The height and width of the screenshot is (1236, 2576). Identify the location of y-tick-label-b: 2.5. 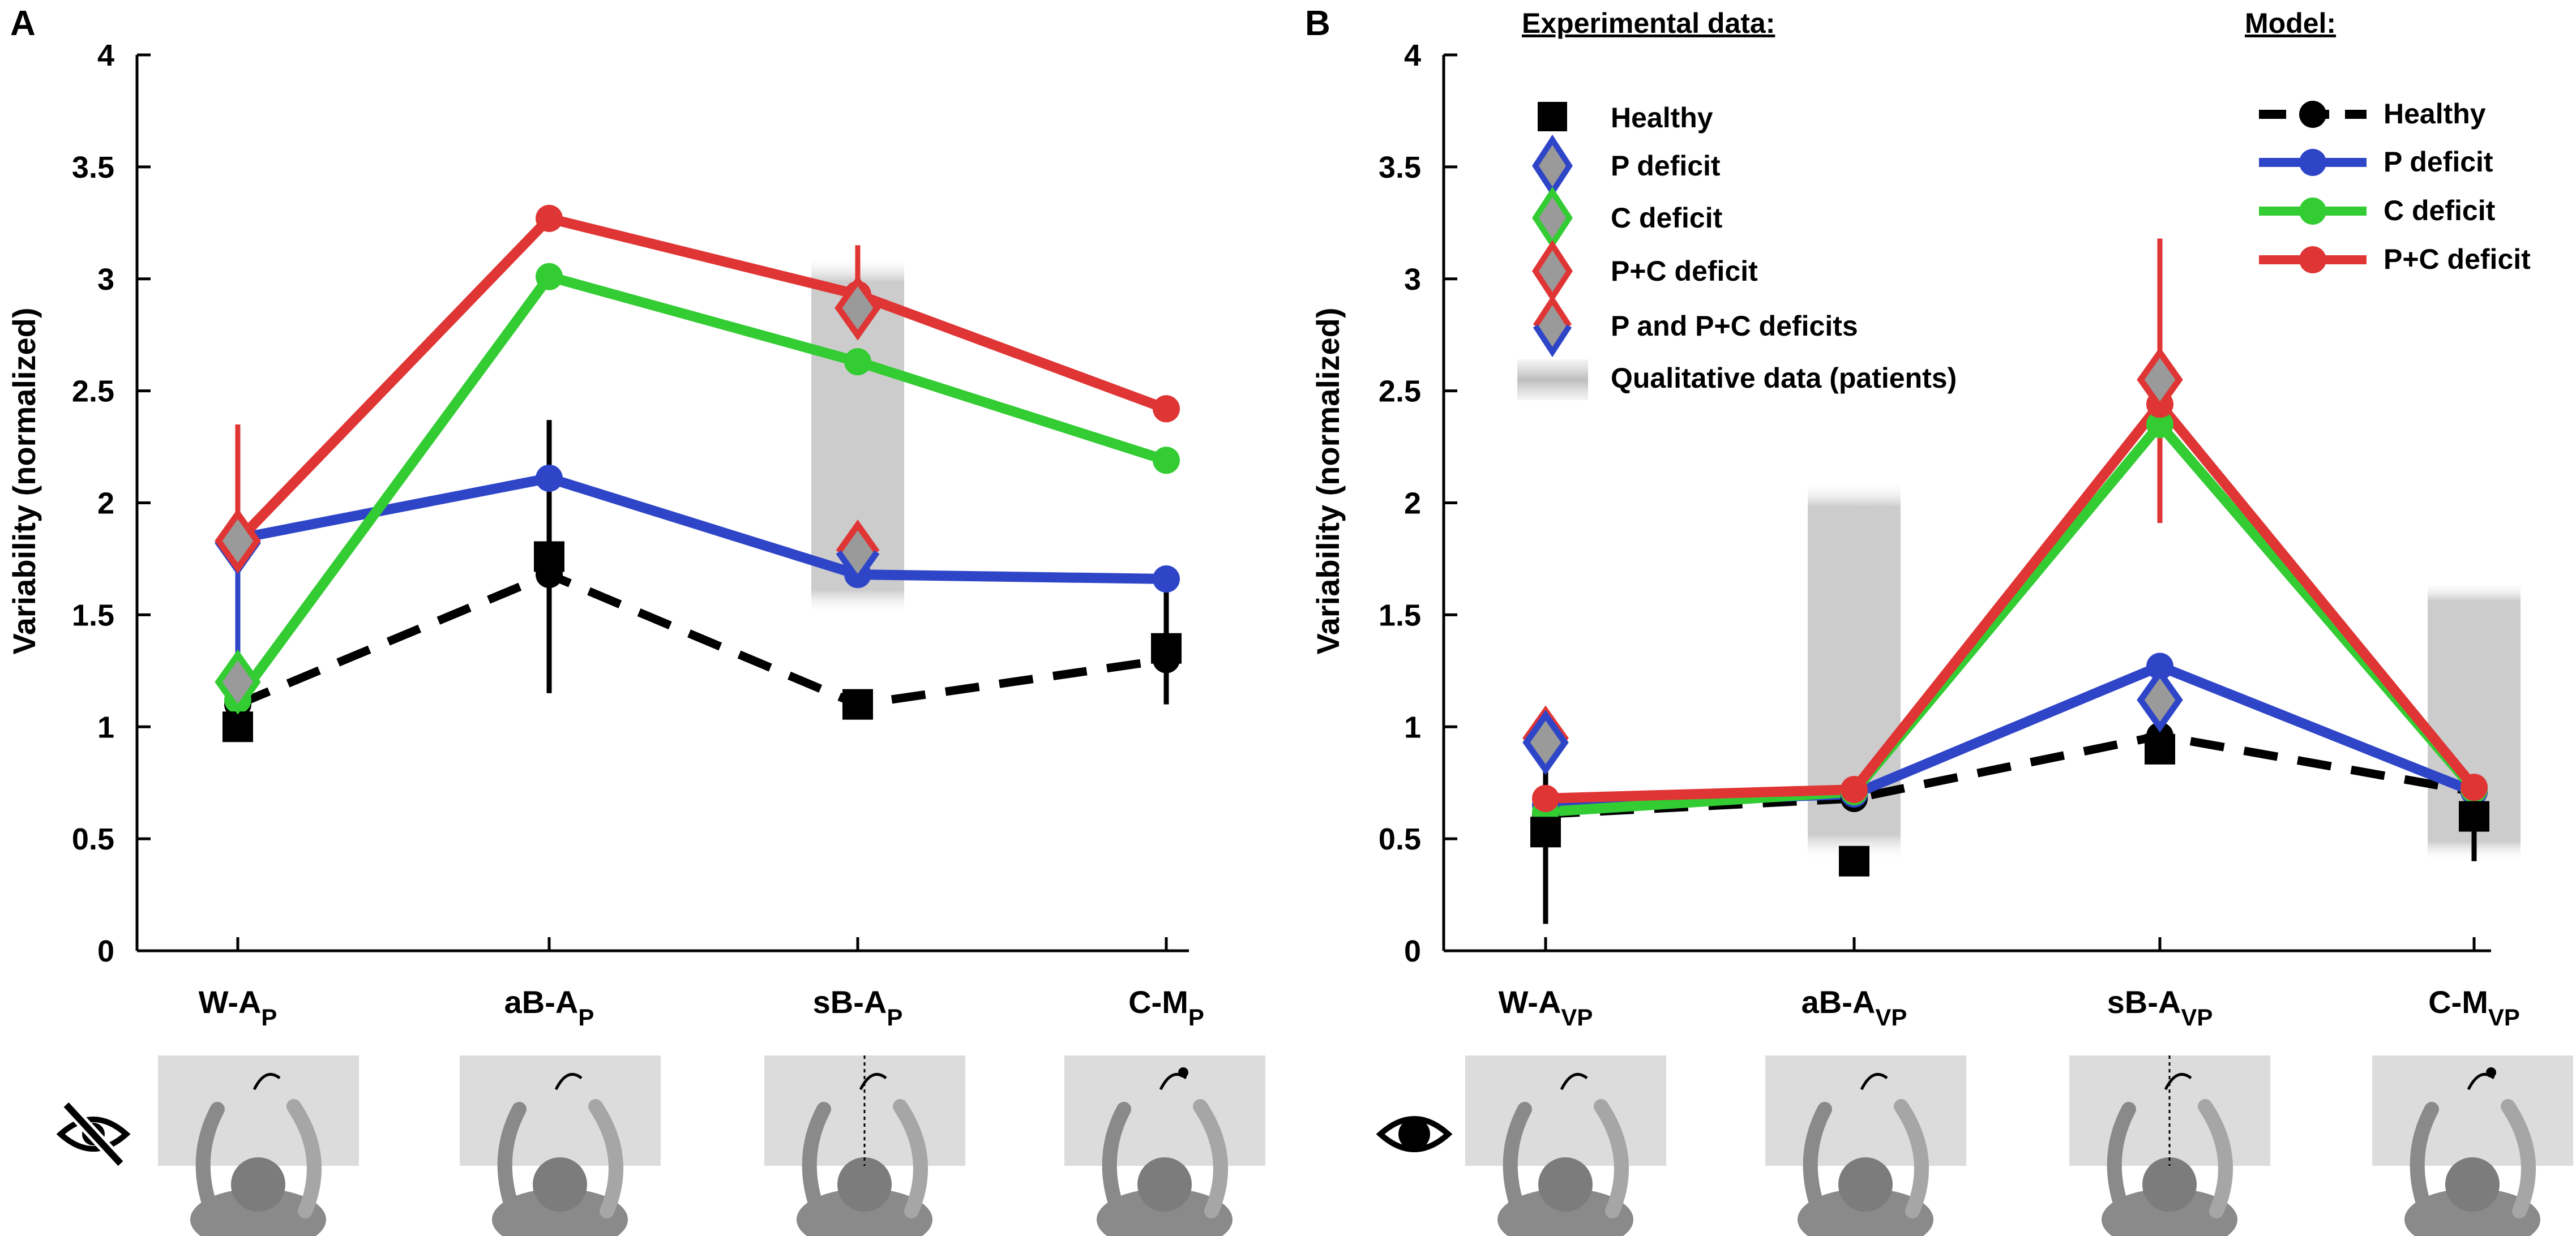
(1400, 392).